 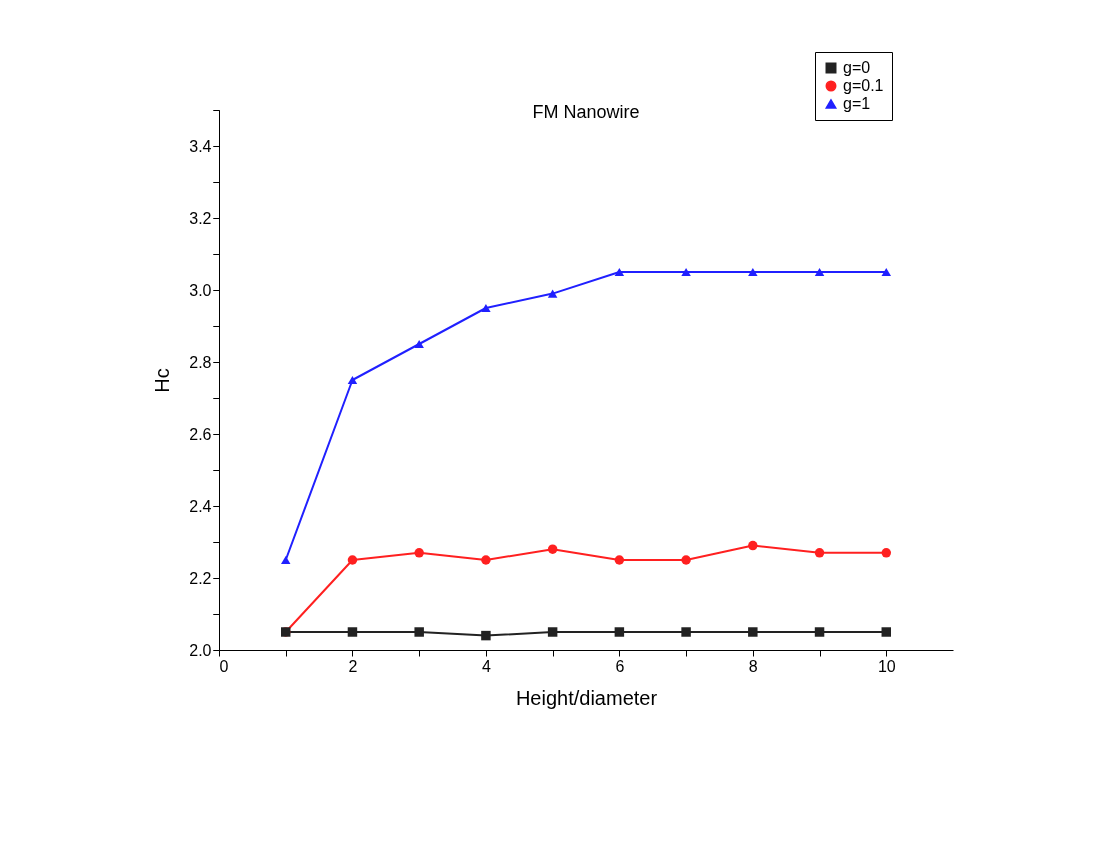 I want to click on x-tick-label: 4, so click(x=486, y=666).